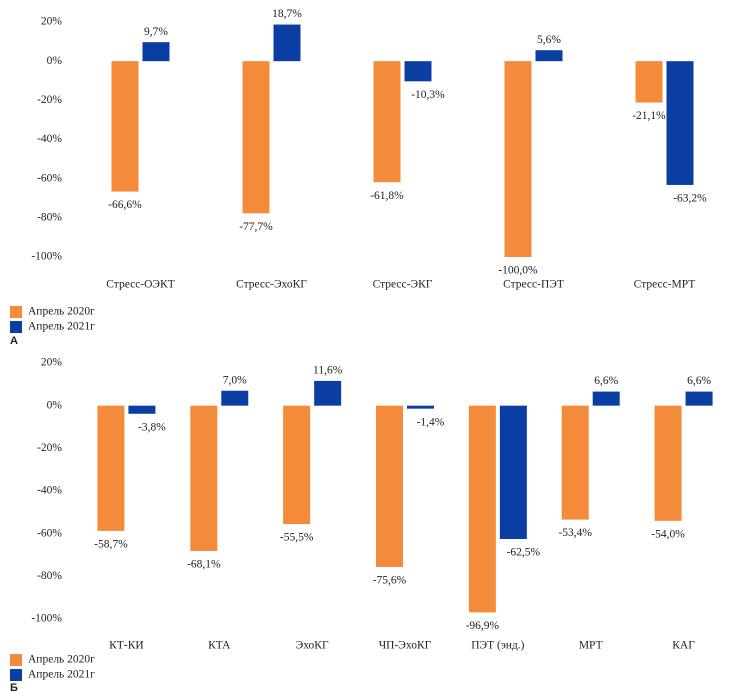 The image size is (738, 693). I want to click on value-label: -63,2%, so click(690, 199).